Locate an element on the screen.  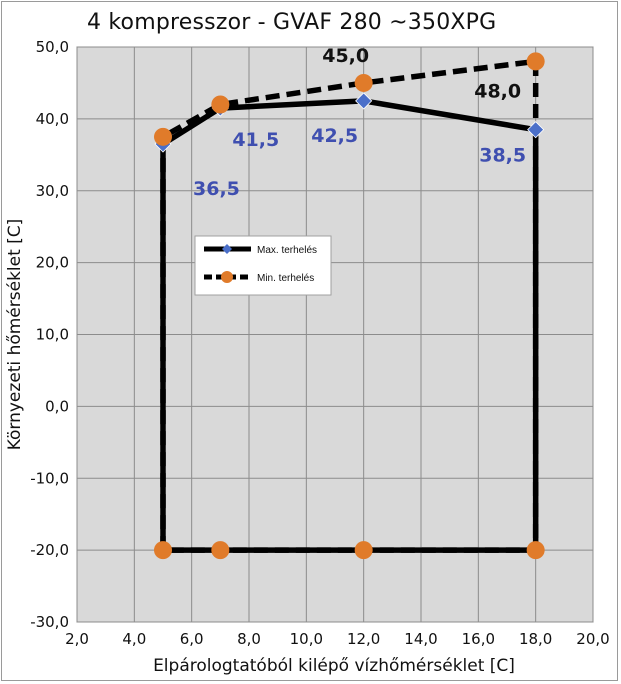
legend-box is located at coordinates (263, 265).